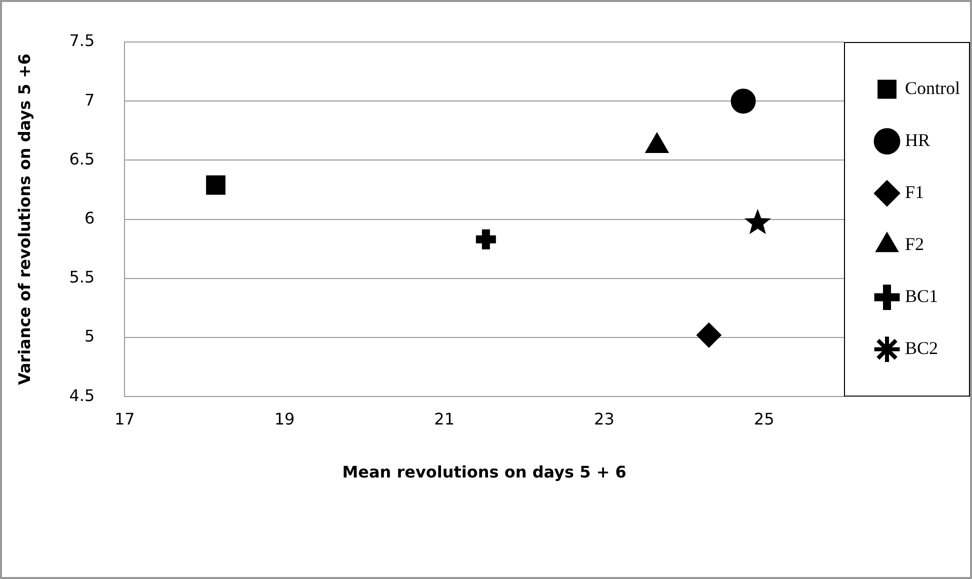 The image size is (972, 579). I want to click on y-axis-title: Variance of revolutions on days 5 +6, so click(24, 220).